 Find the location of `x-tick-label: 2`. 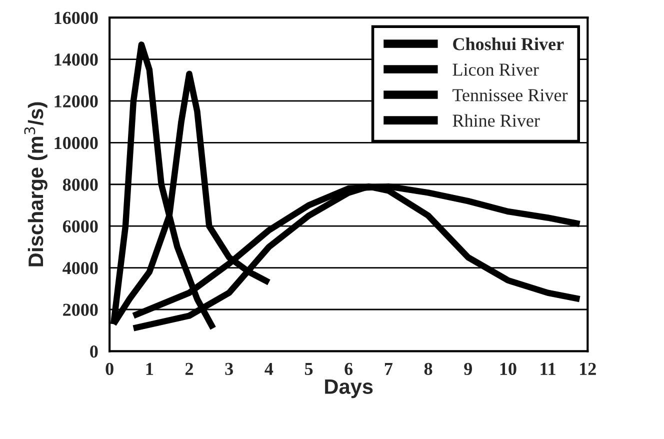

x-tick-label: 2 is located at coordinates (189, 368).